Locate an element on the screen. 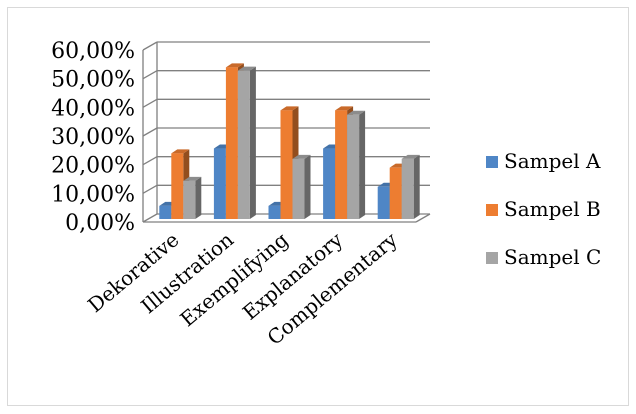 The height and width of the screenshot is (414, 636). y-tick-label: 20,00% is located at coordinates (93, 166).